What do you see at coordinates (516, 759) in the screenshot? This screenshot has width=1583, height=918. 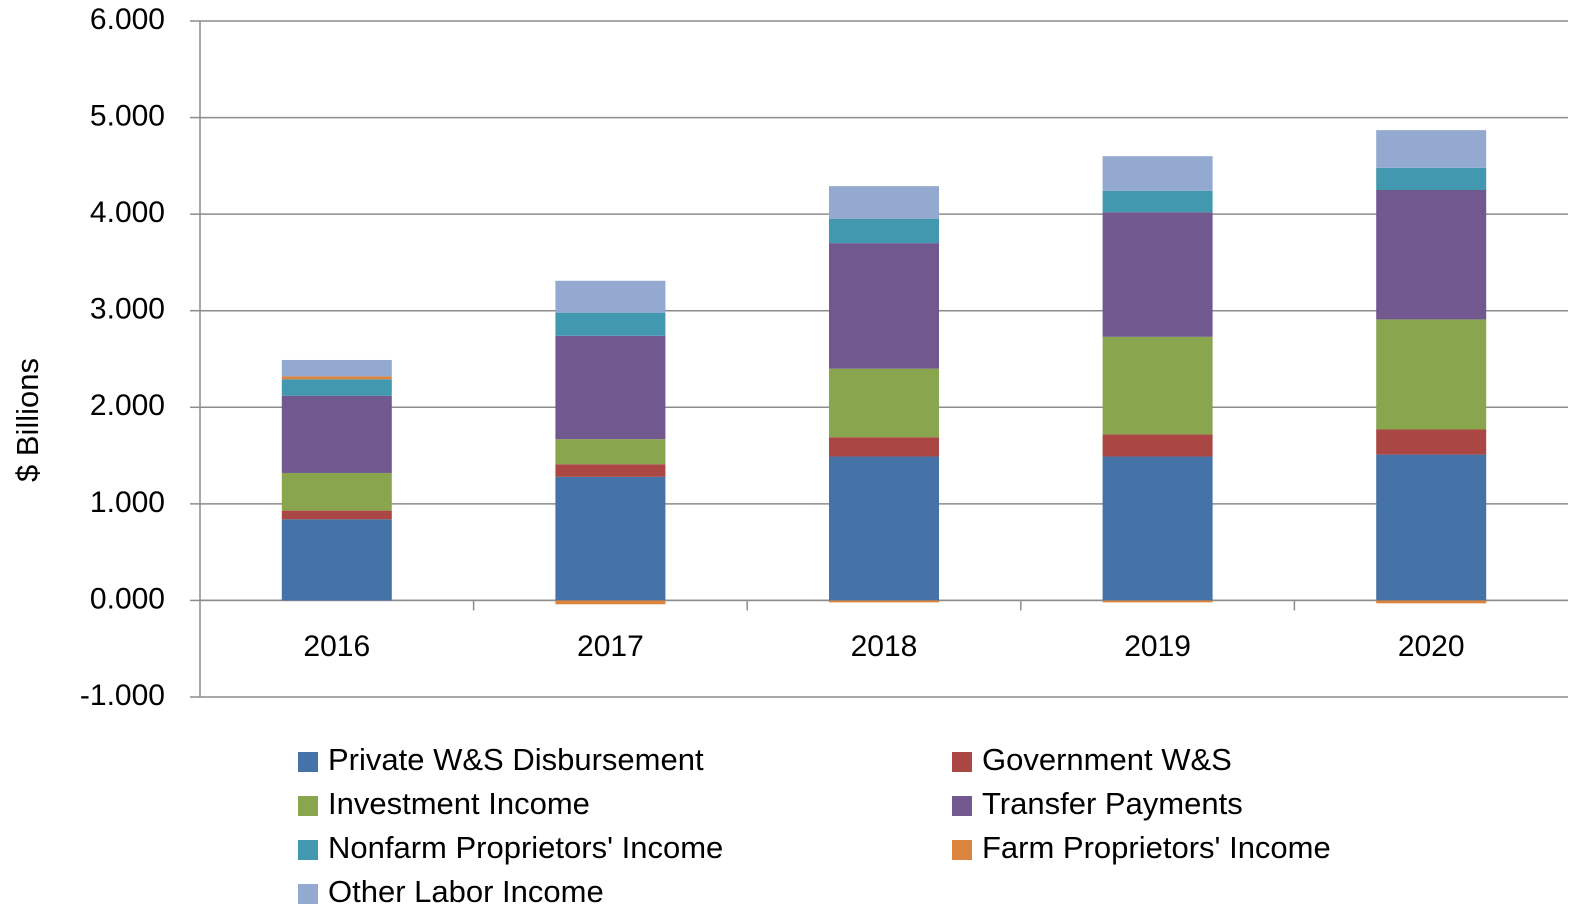 I see `legend-label: Private W&S Disbursement` at bounding box center [516, 759].